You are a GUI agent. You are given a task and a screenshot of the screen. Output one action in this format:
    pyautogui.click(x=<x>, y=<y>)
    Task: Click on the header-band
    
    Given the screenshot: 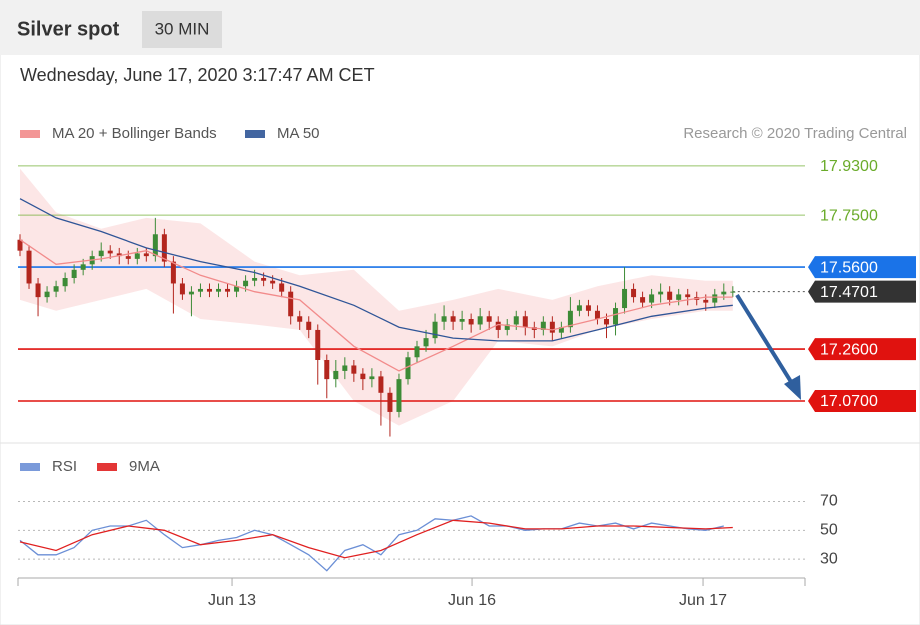 What is the action you would take?
    pyautogui.click(x=460, y=27)
    